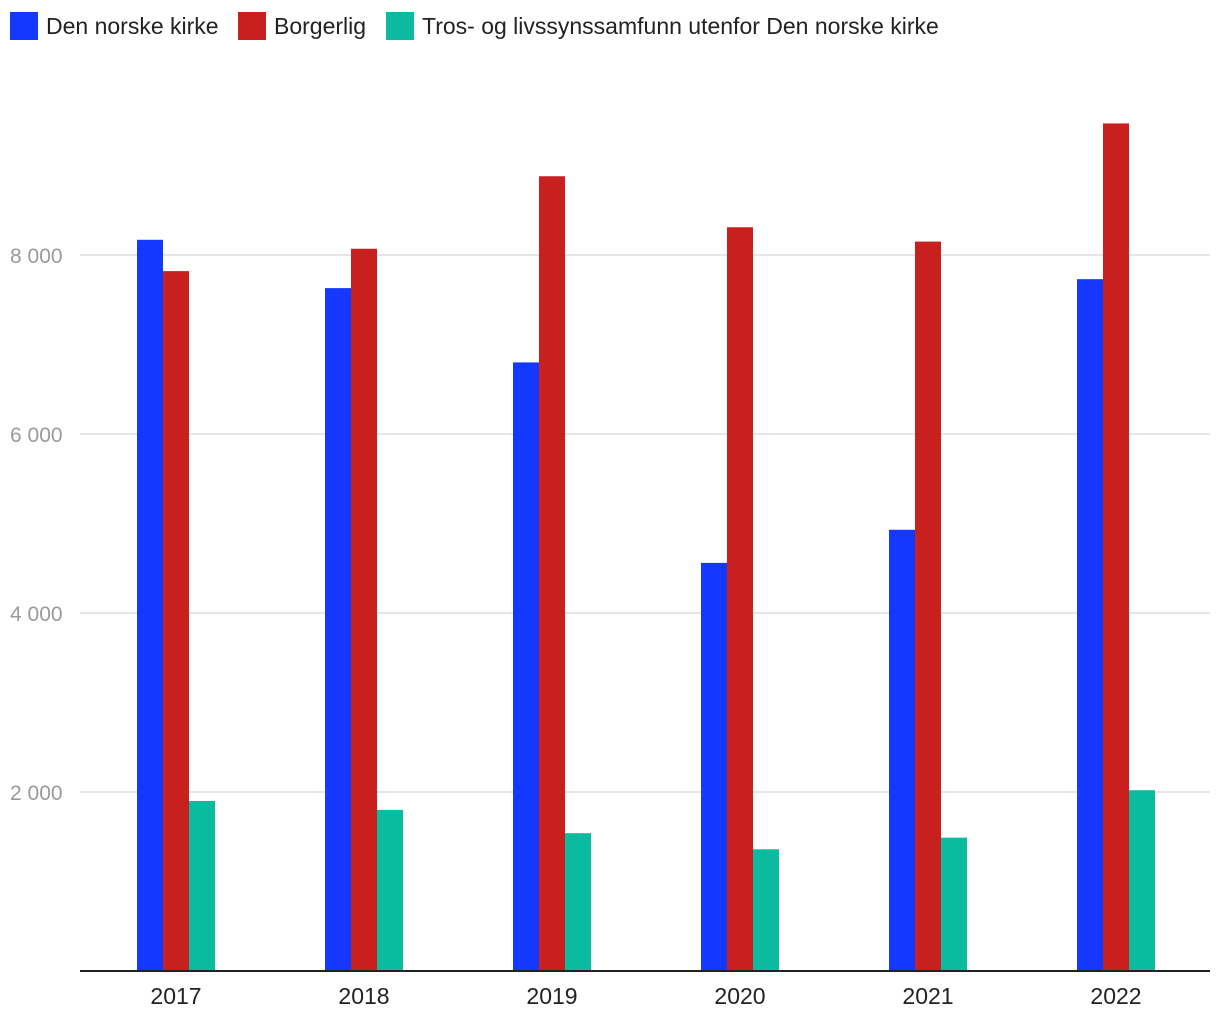 This screenshot has width=1220, height=1020. I want to click on y-tick-label: 2 000, so click(36, 793).